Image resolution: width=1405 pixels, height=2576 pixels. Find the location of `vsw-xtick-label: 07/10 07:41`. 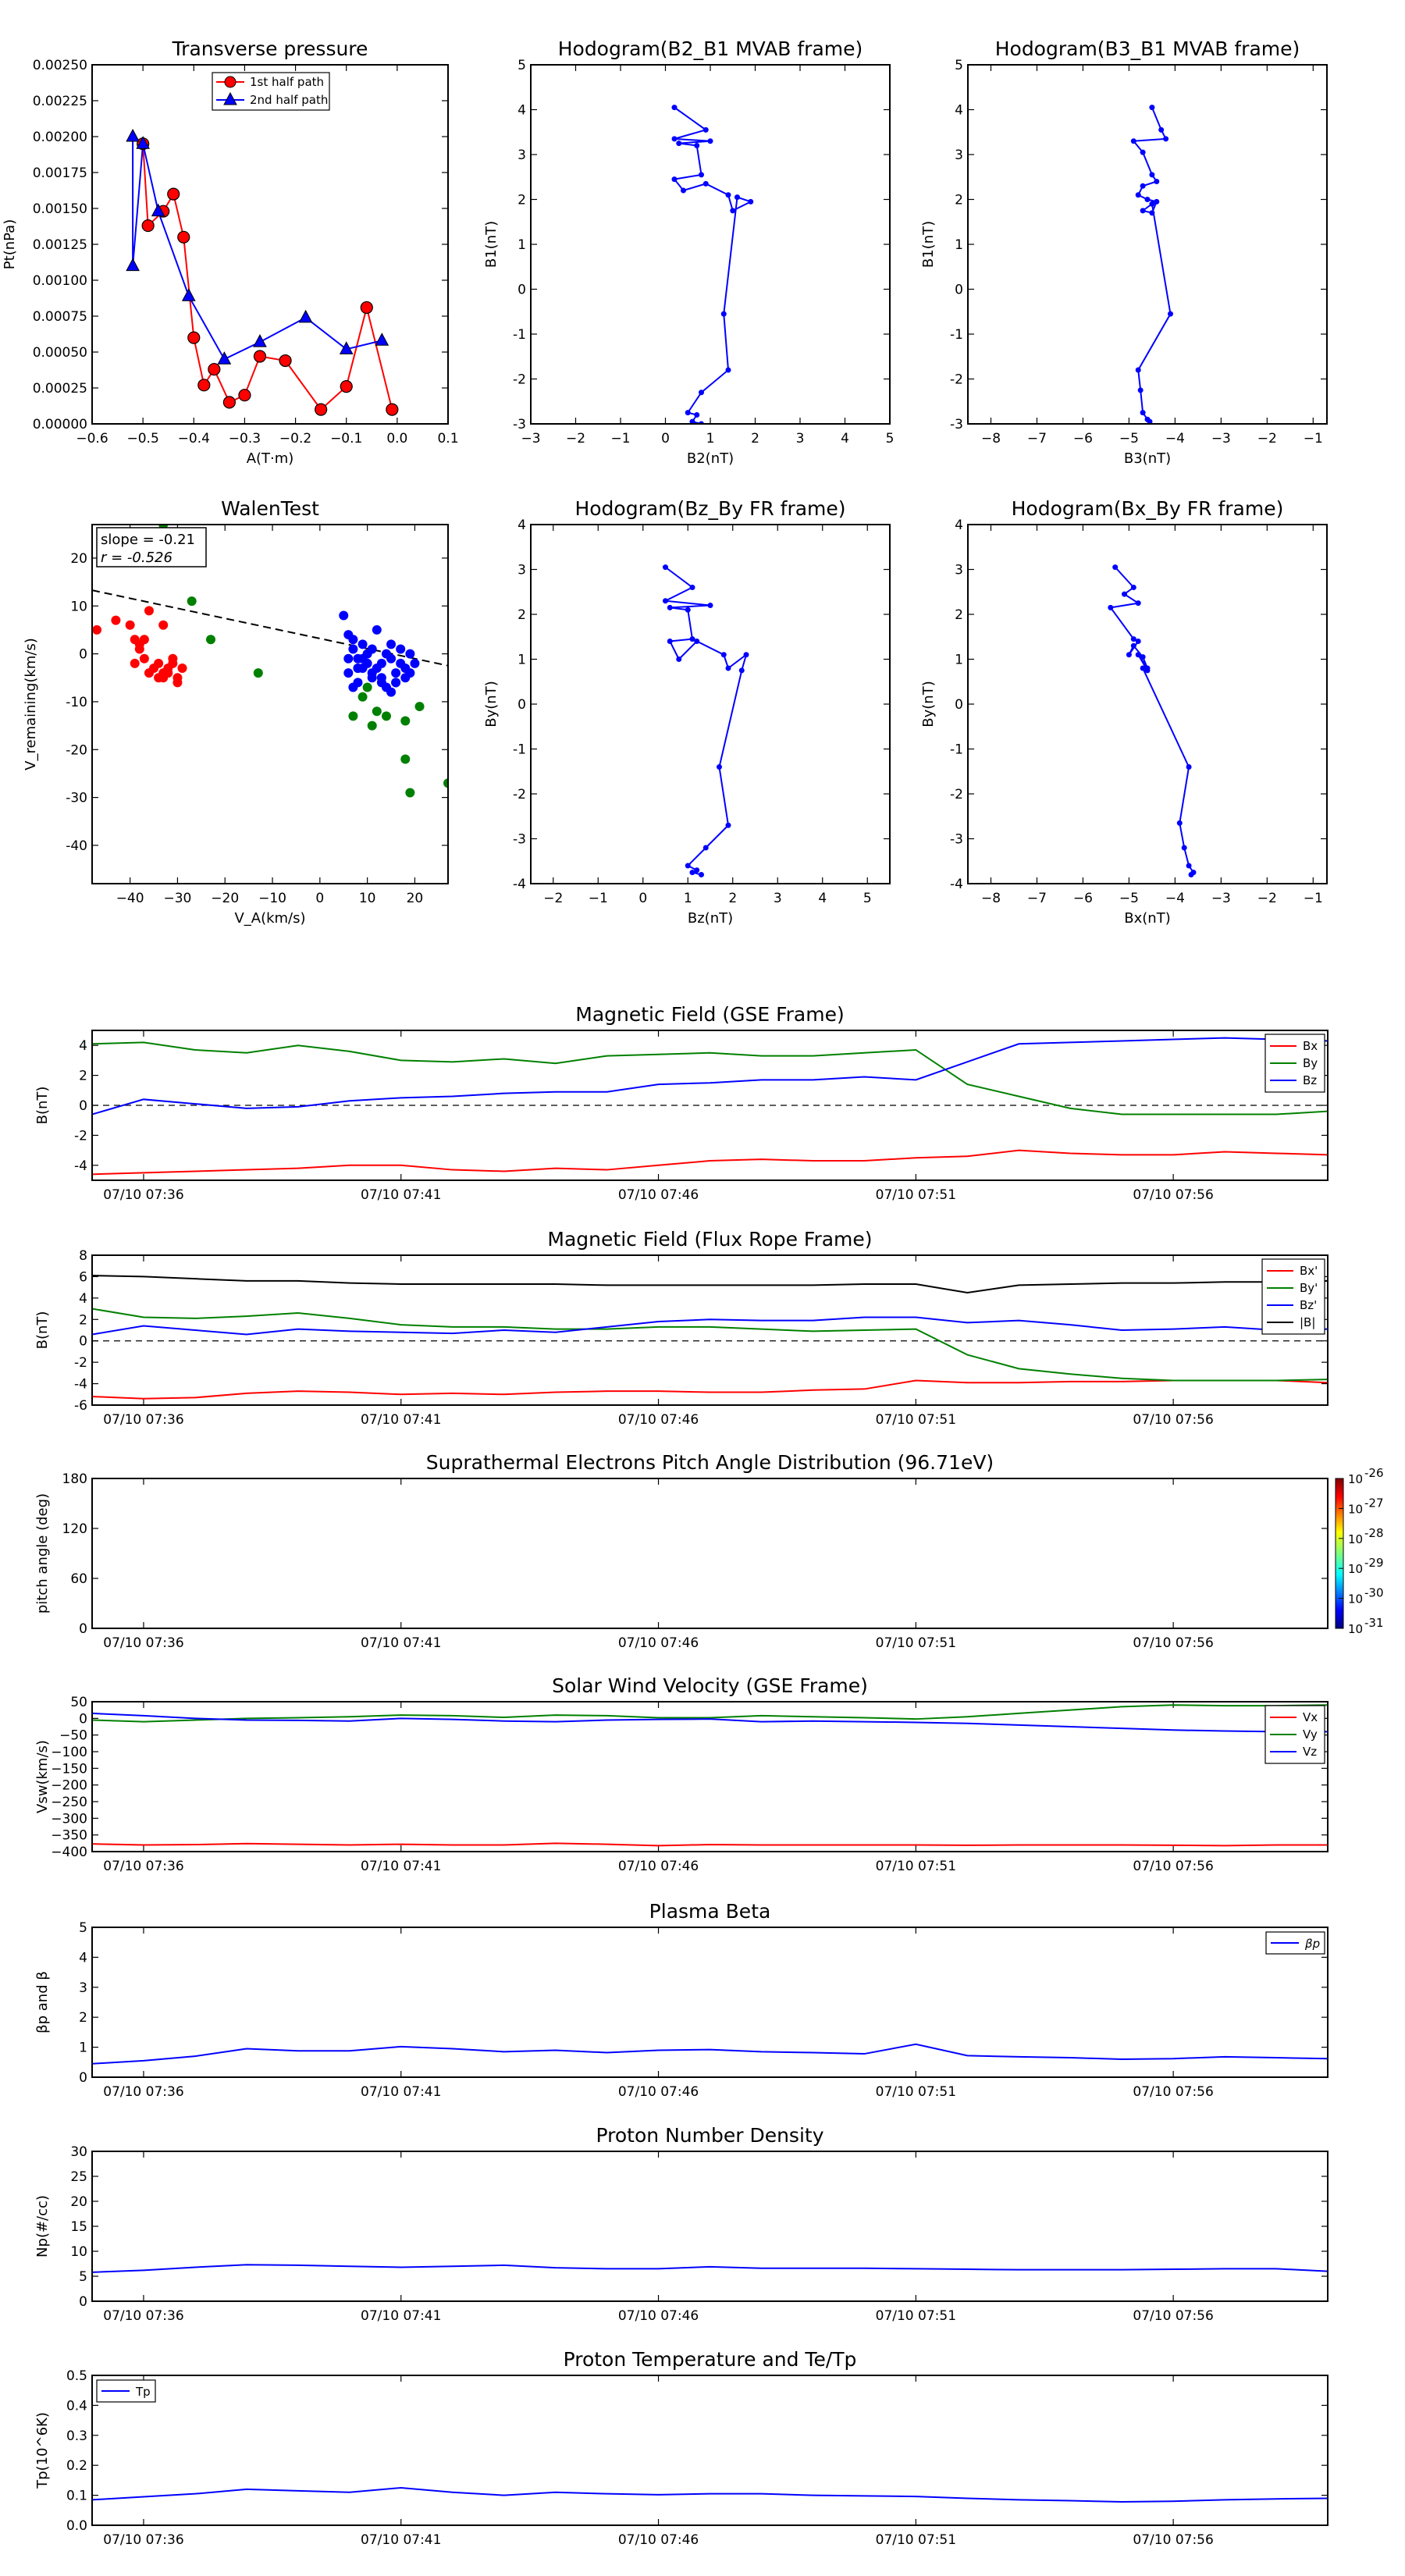

vsw-xtick-label: 07/10 07:41 is located at coordinates (401, 1866).